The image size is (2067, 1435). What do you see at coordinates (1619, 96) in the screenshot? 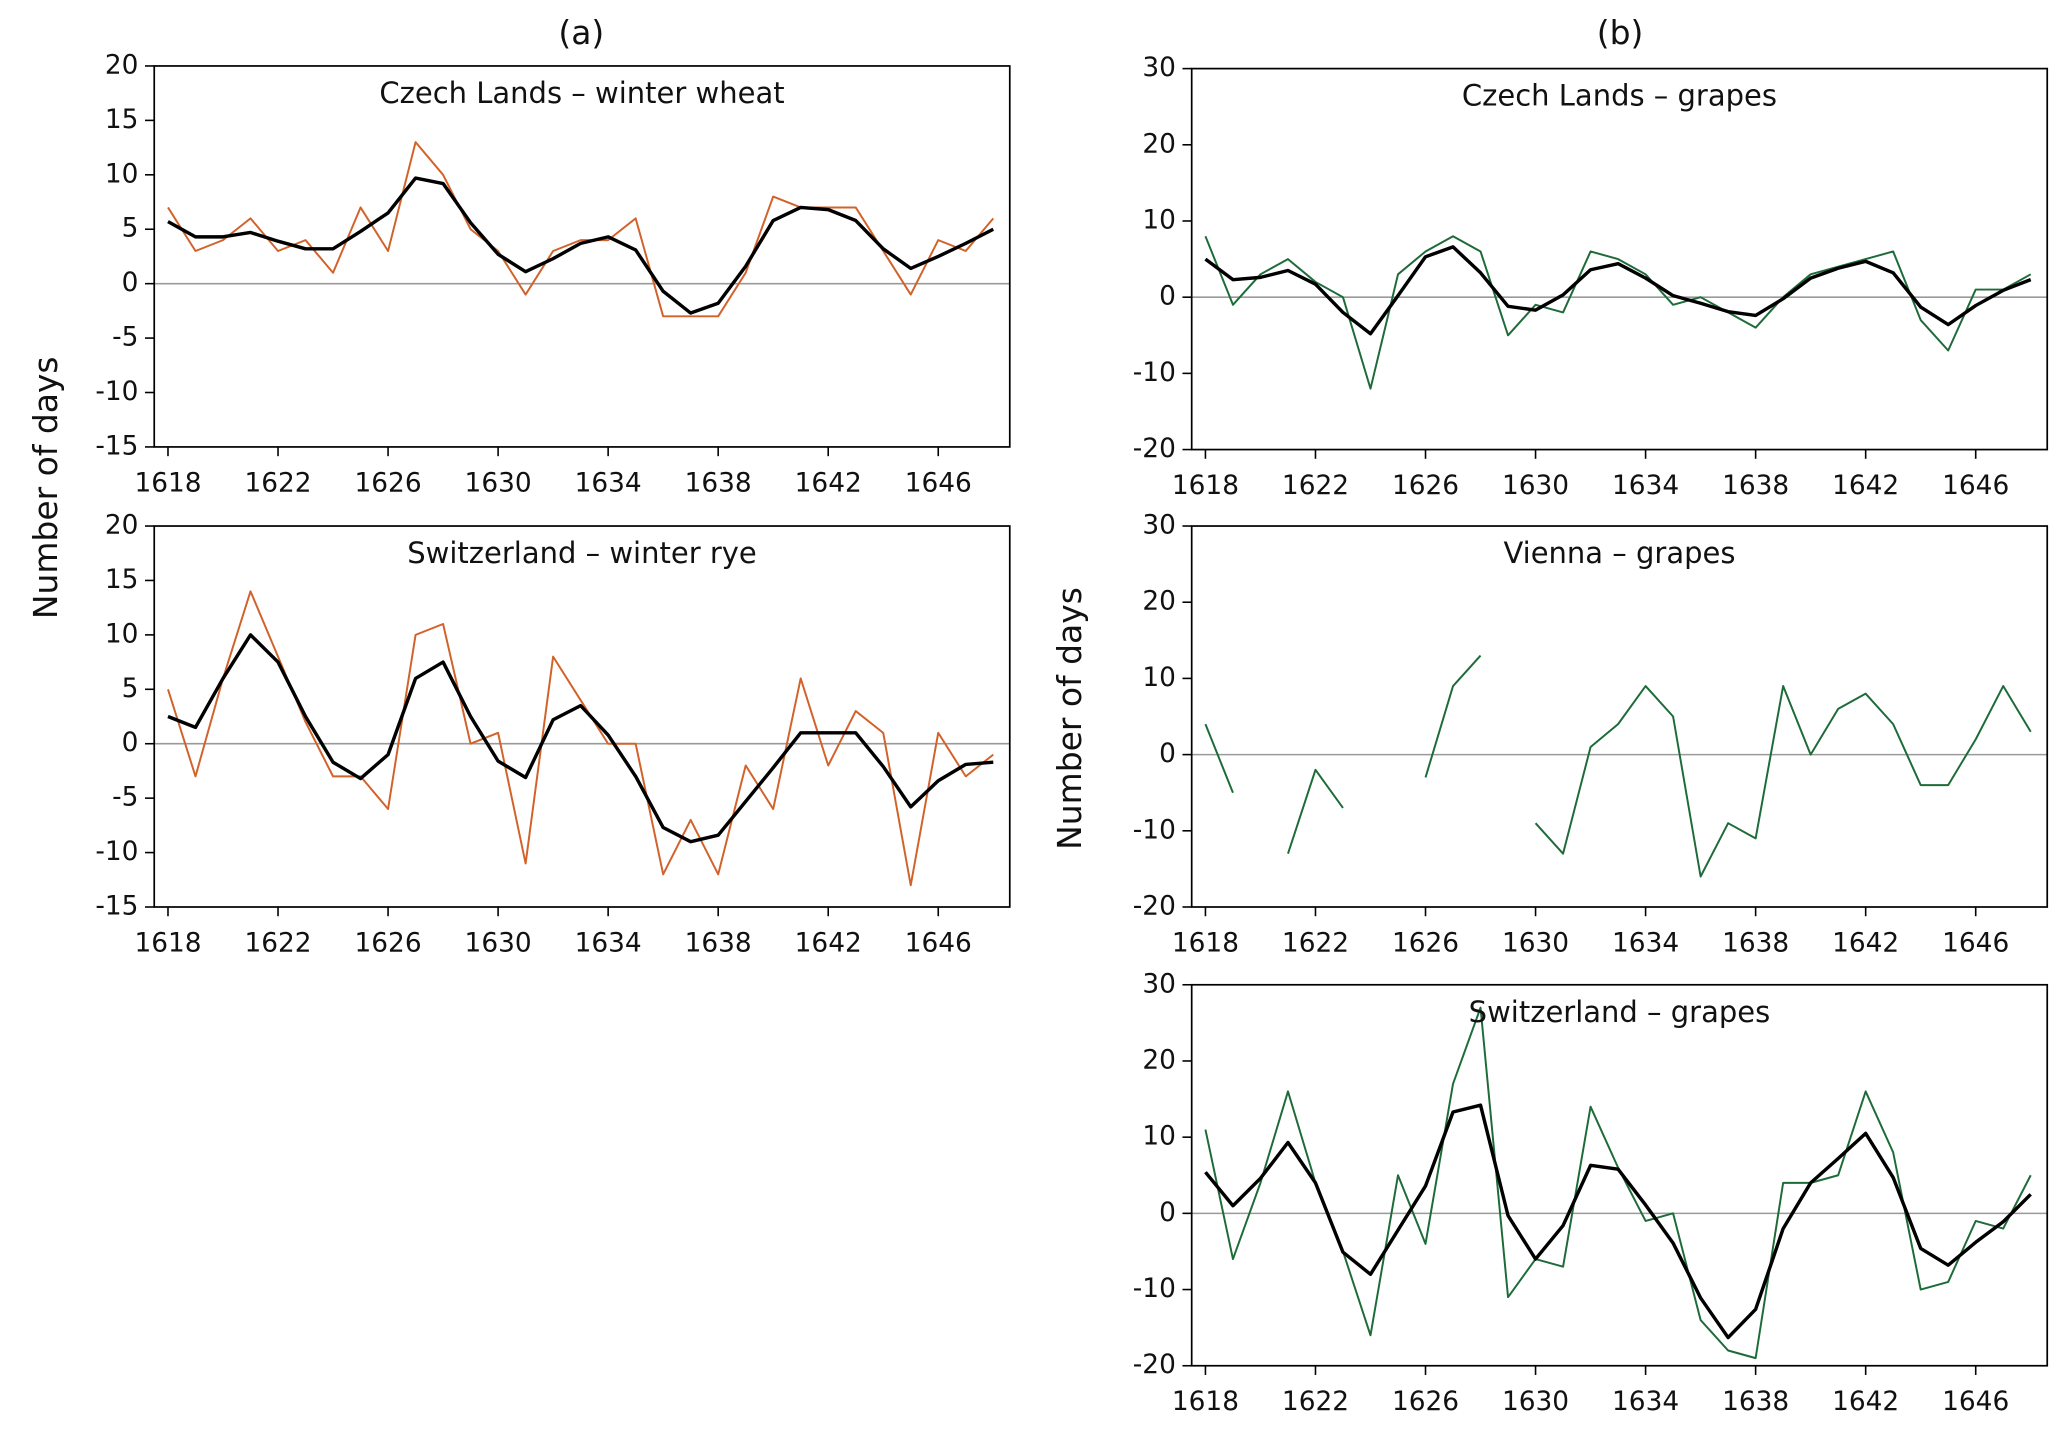
I see `chart-title: Czech Lands – grapes` at bounding box center [1619, 96].